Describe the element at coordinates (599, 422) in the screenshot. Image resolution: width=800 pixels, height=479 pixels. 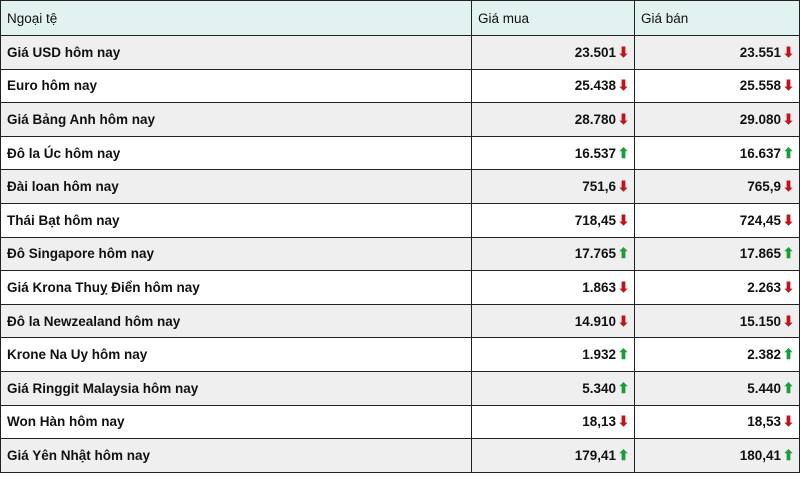
I see `buy-price-value: 18,13` at that location.